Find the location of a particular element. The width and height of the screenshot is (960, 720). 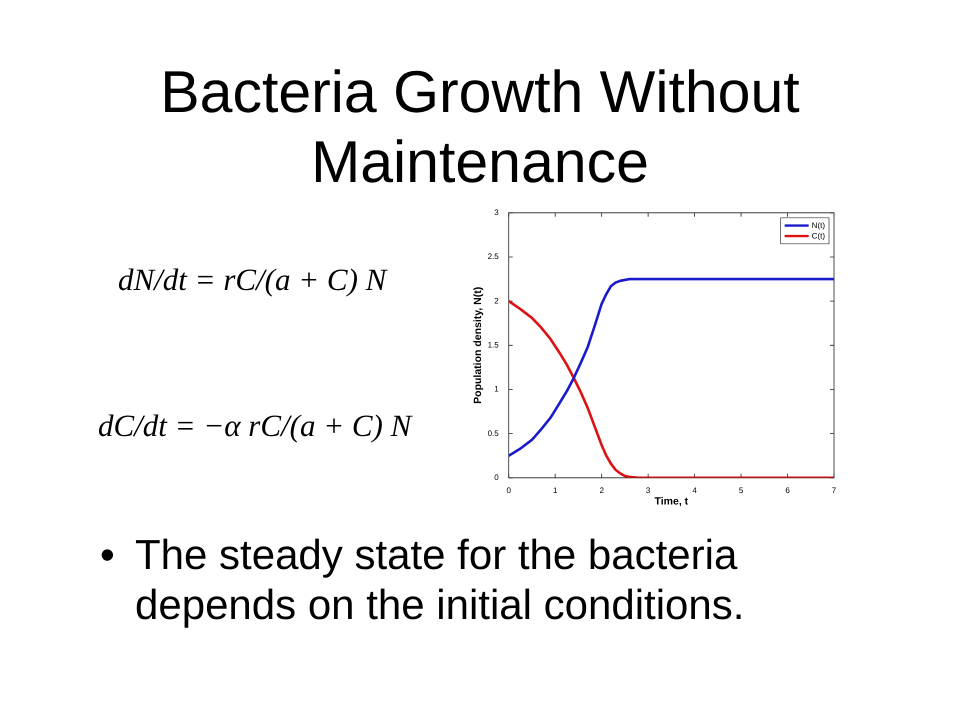

y-tick-label: 0 is located at coordinates (497, 477).